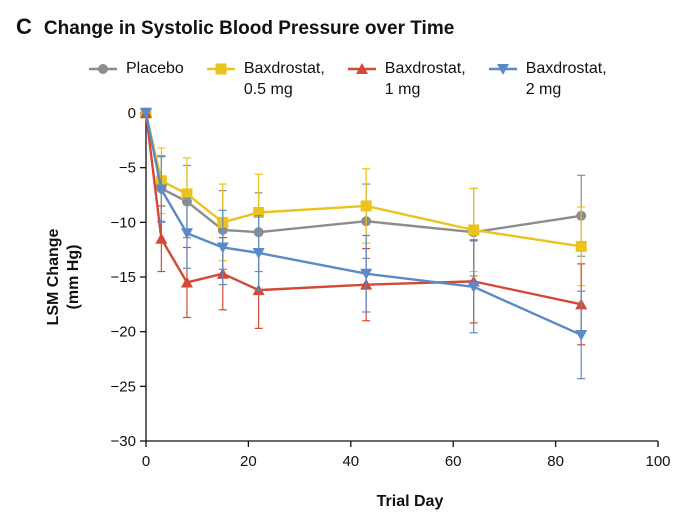 The image size is (697, 527). I want to click on legend-item-placebo: Placebo, so click(136, 79).